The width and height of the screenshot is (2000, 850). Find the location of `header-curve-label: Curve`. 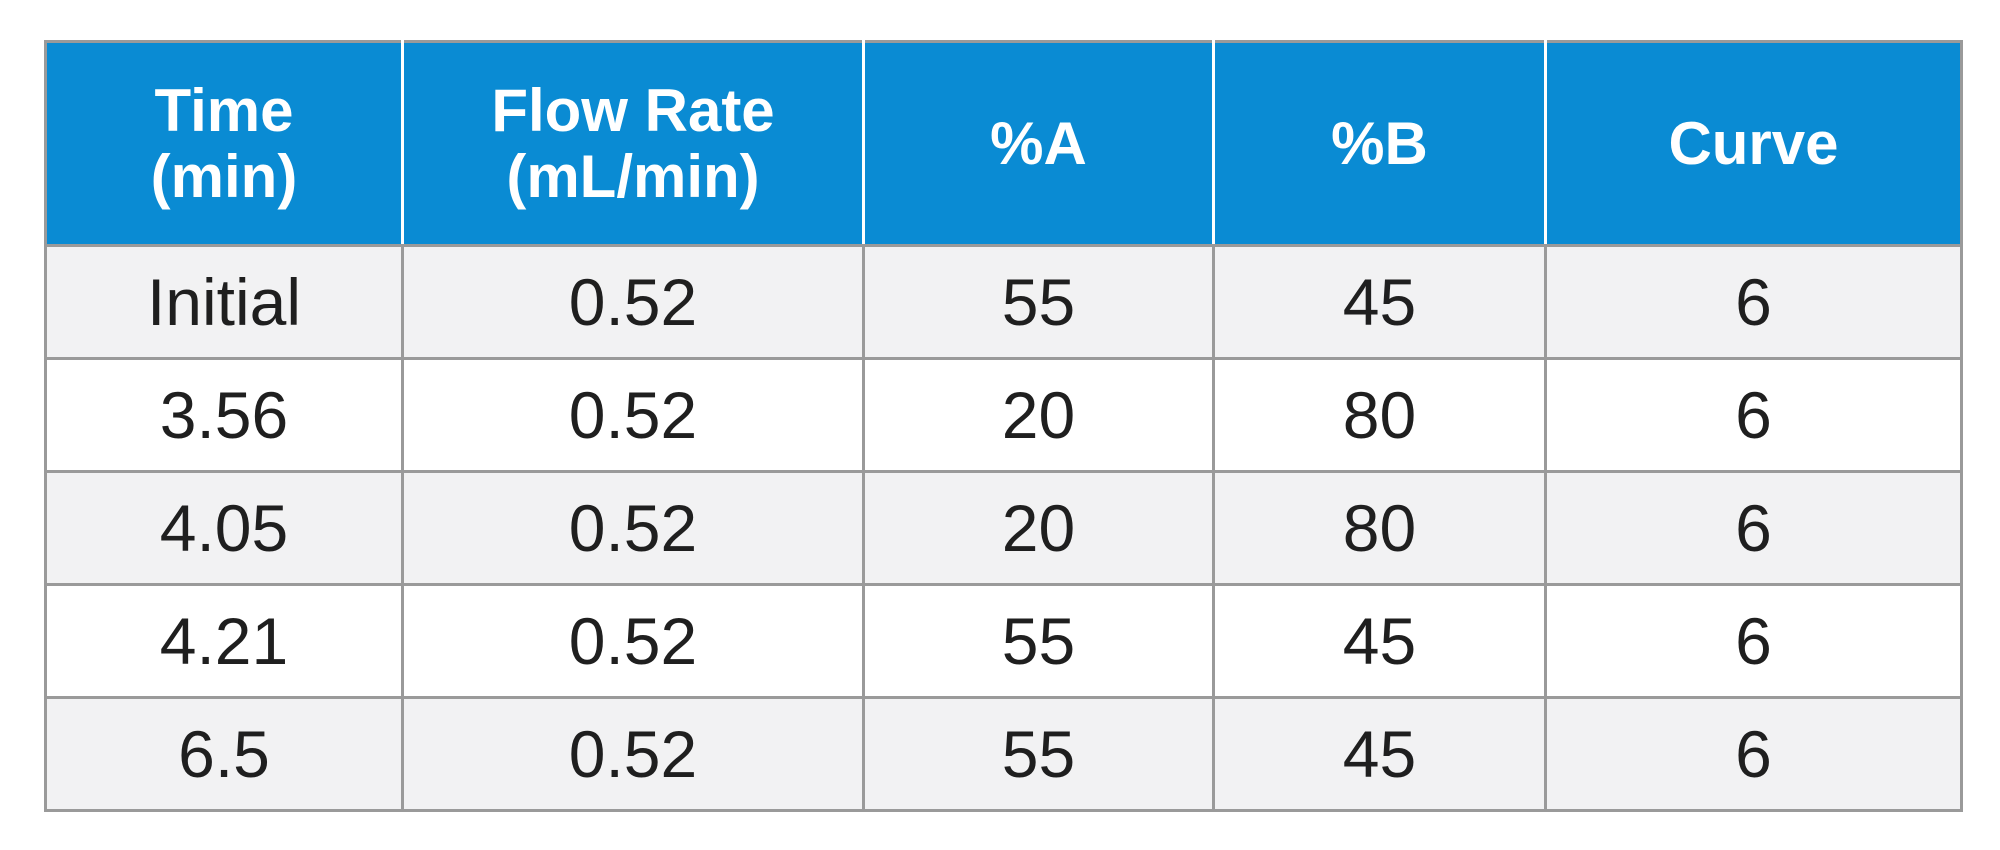

header-curve-label: Curve is located at coordinates (1753, 143).